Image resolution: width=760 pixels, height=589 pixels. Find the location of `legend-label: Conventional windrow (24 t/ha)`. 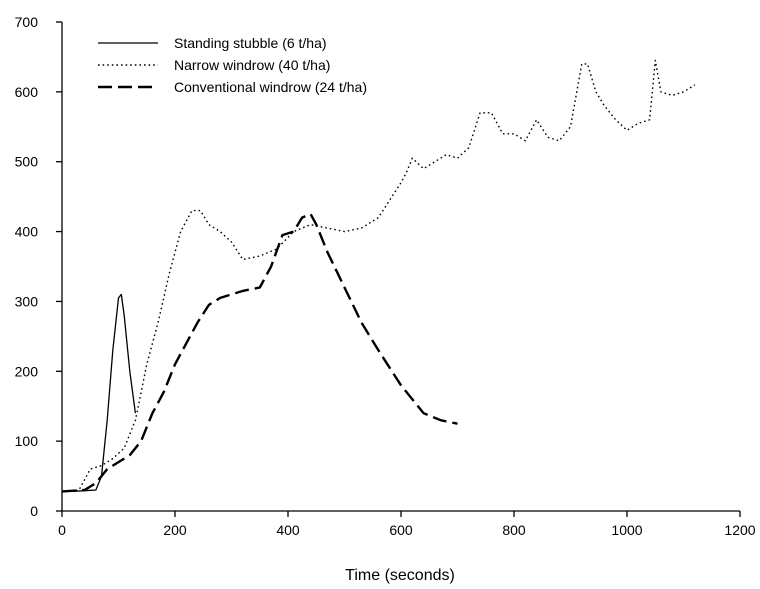

legend-label: Conventional windrow (24 t/ha) is located at coordinates (270, 87).